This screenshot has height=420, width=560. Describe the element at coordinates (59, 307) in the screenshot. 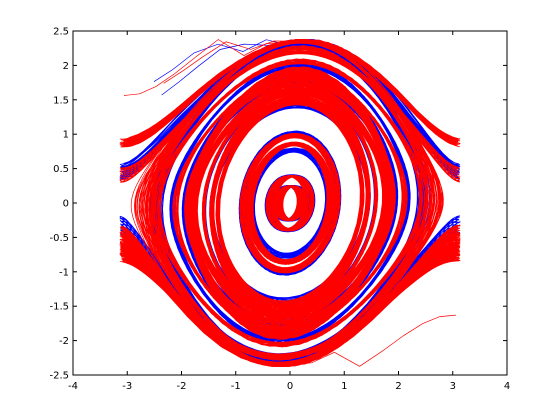

I see `y-tick-label: -1.5` at that location.